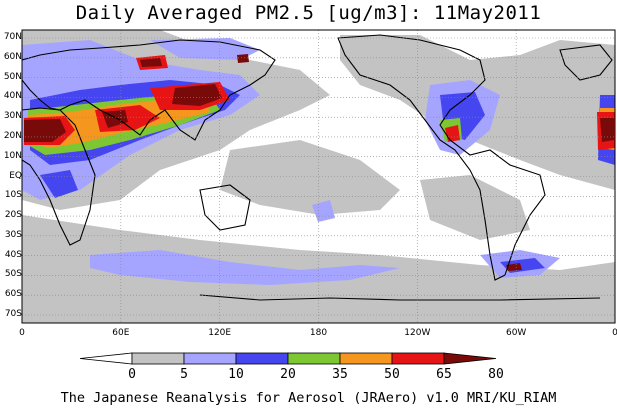 The width and height of the screenshot is (617, 410). What do you see at coordinates (184, 374) in the screenshot?
I see `colorbar-tick-label: 5` at bounding box center [184, 374].